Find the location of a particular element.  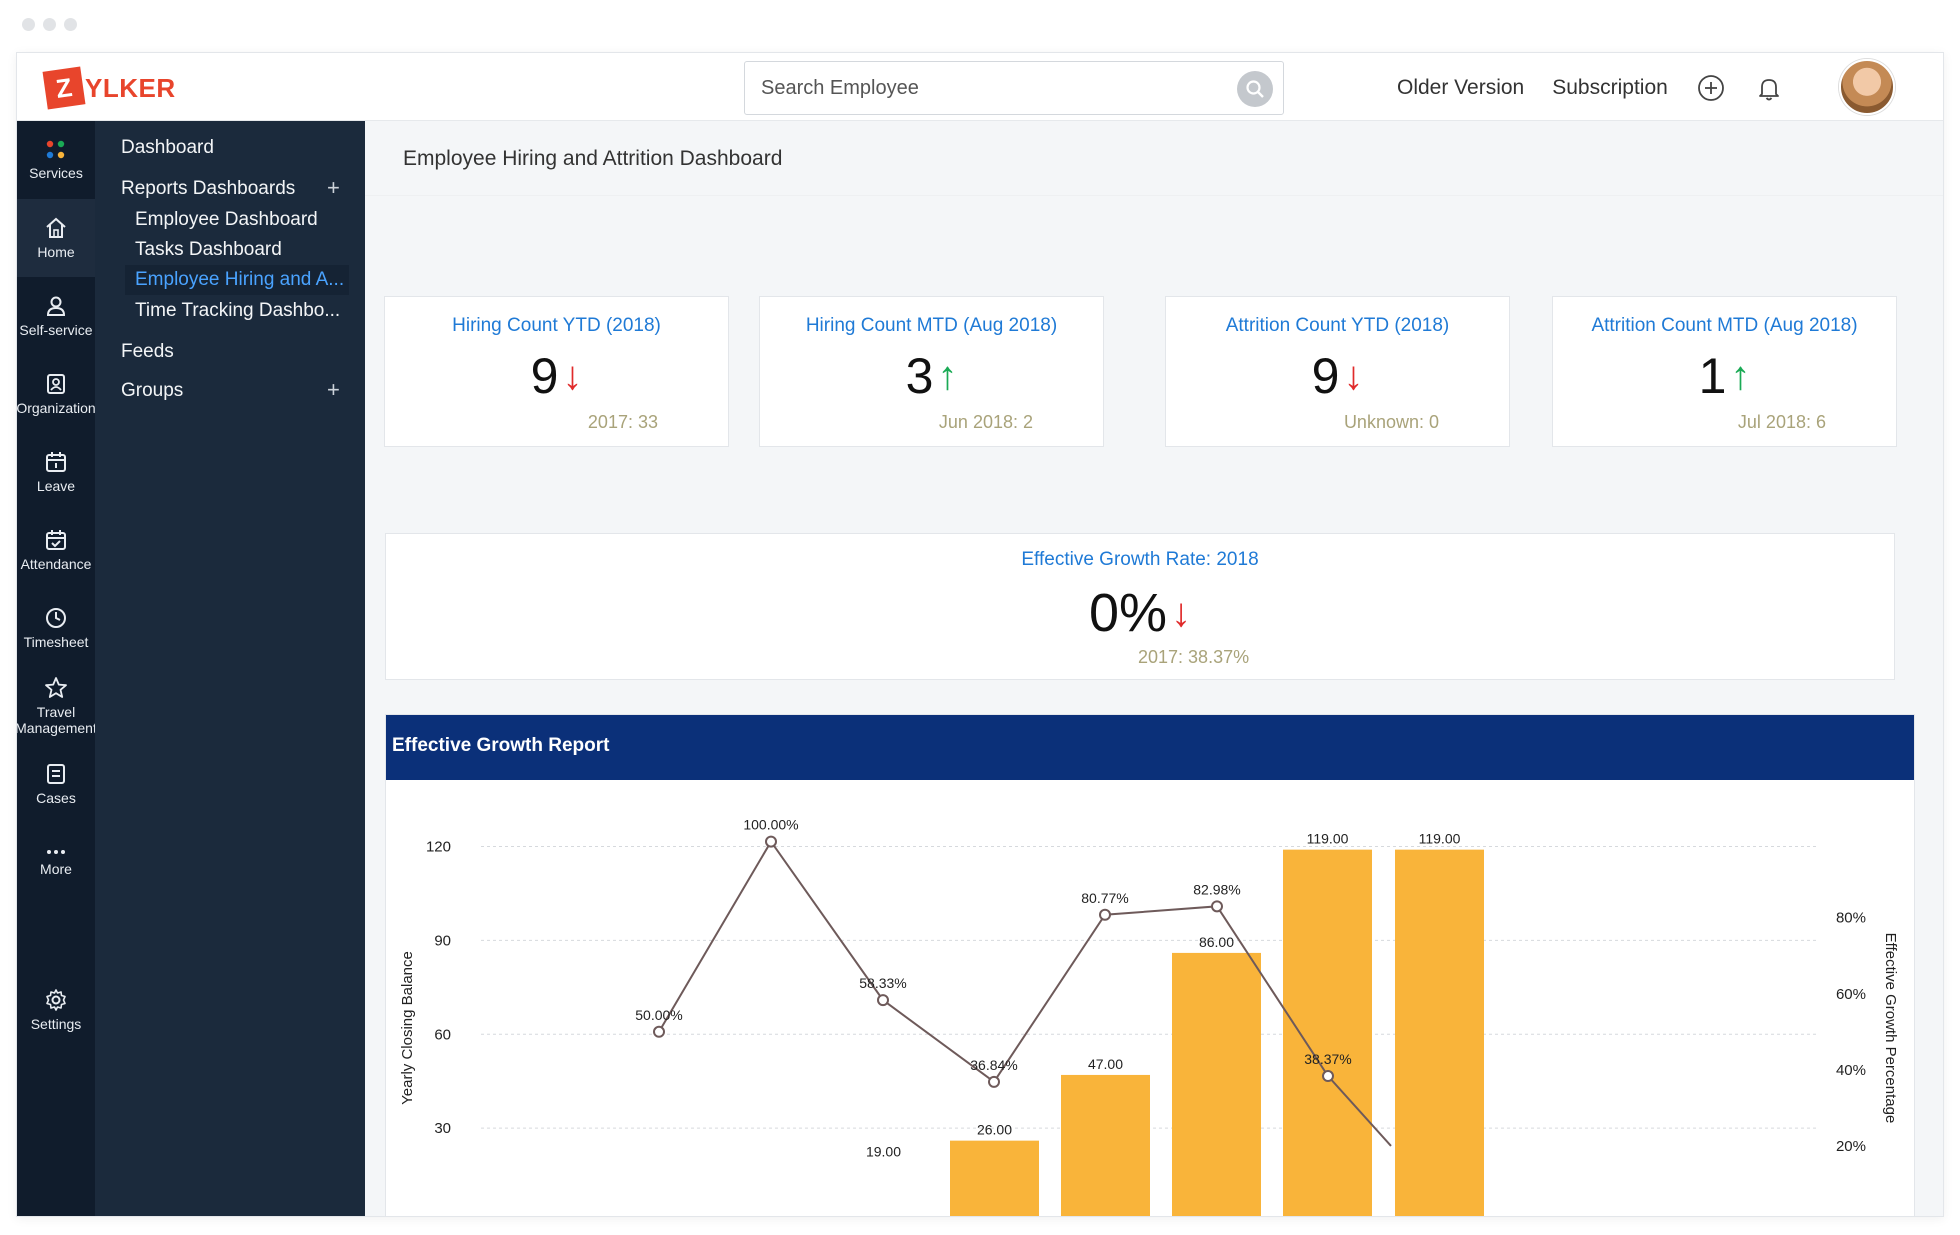

growth-value: 0% is located at coordinates (1128, 613).